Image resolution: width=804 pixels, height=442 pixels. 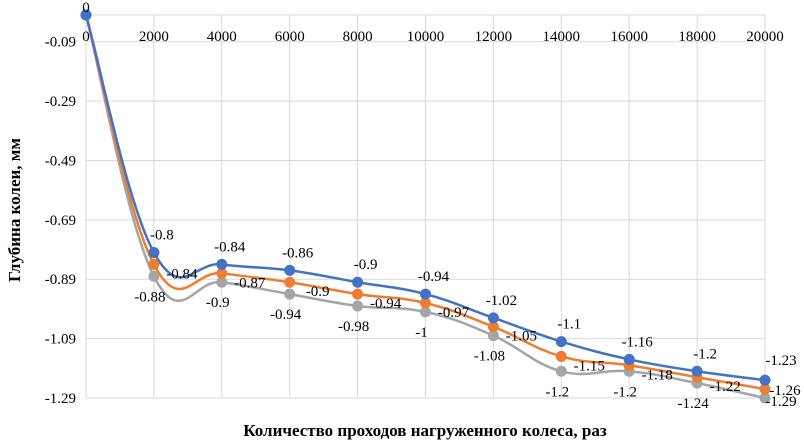 I want to click on series-2-data-label: -1.22, so click(x=724, y=387).